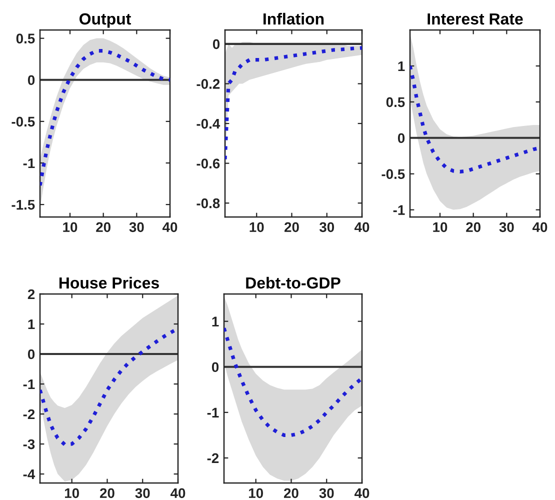 This screenshot has width=555, height=500. I want to click on chart-title: Debt-to-GDP, so click(293, 282).